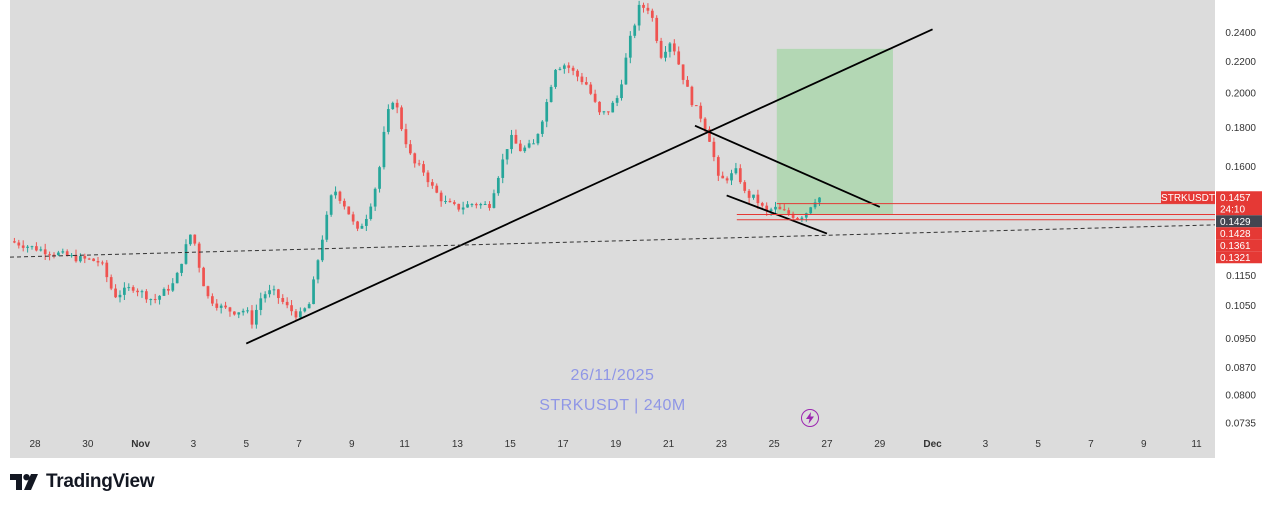 This screenshot has width=1280, height=508. I want to click on symbol-tag-label: STRKUSDT, so click(1188, 198).